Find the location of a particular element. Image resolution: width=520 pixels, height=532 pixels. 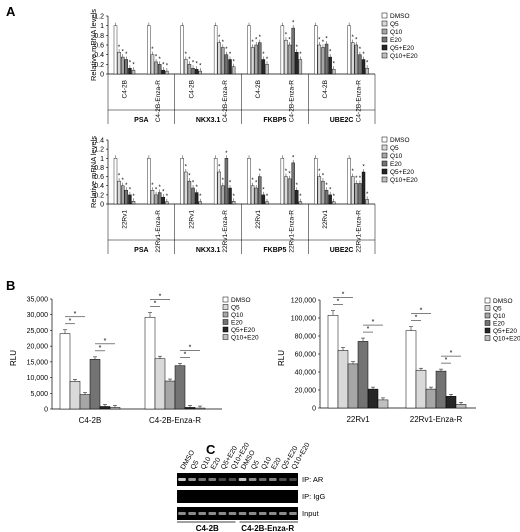

panel-letter-B: B is located at coordinates (10, 285).